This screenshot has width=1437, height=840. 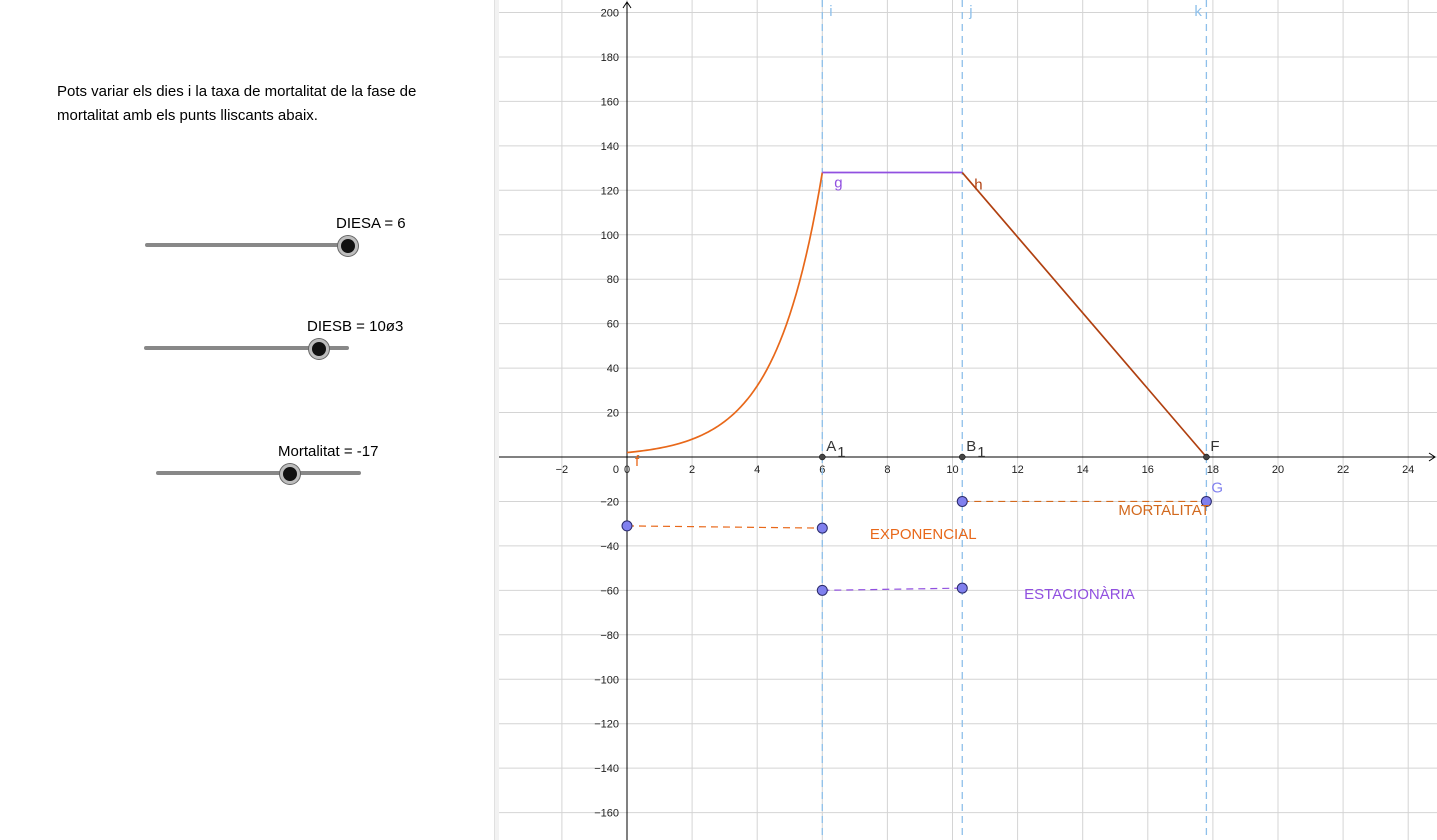 I want to click on x-tick-label: 8, so click(x=887, y=470).